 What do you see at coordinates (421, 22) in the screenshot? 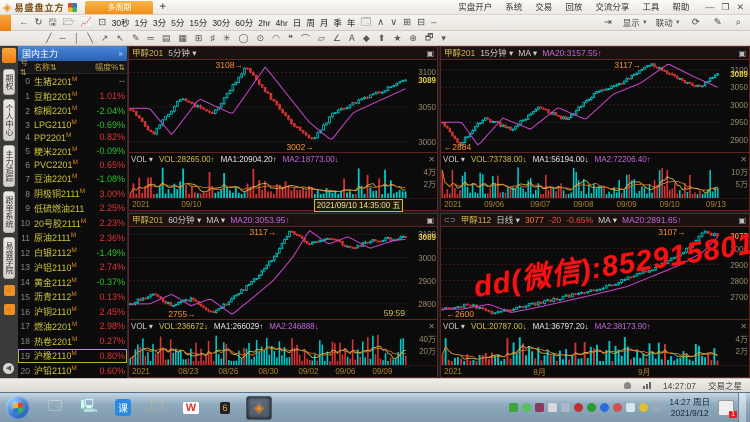
I see `toolbar-extra-icon-4: ⊟` at bounding box center [421, 22].